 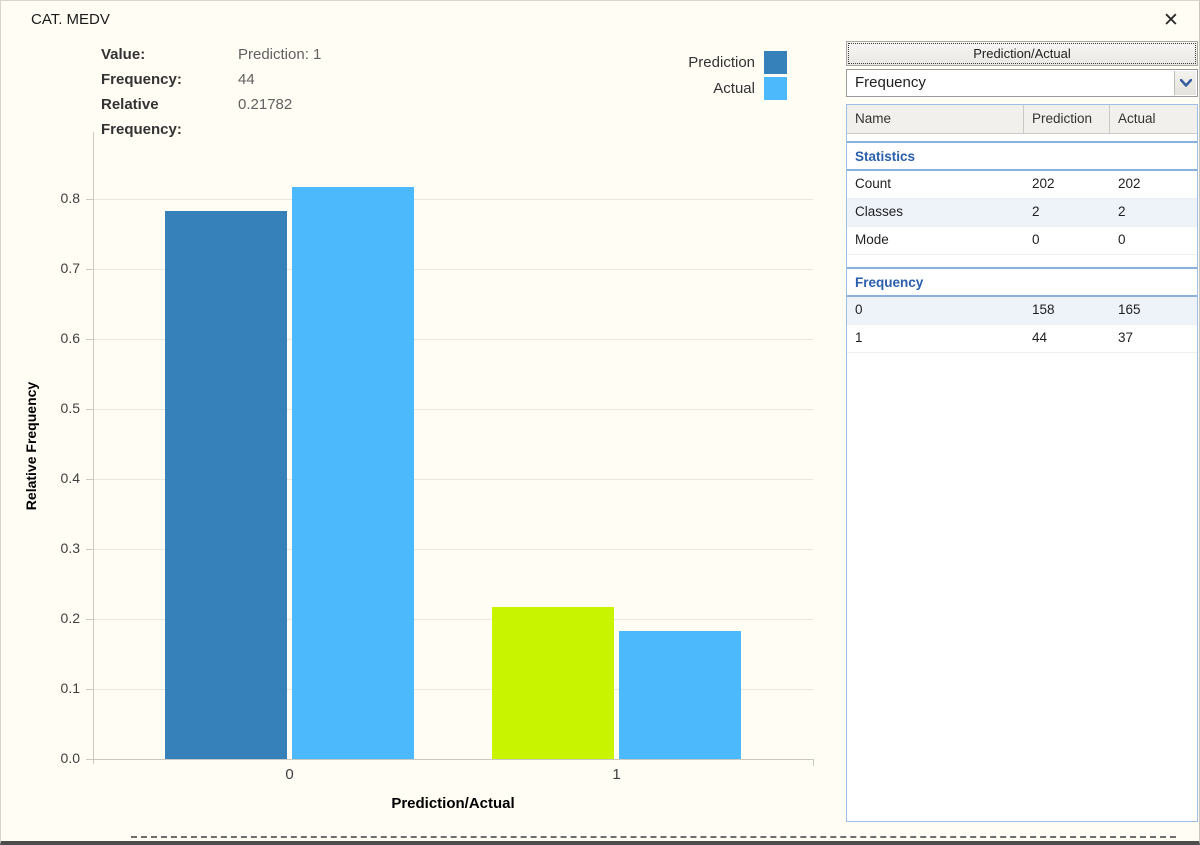 What do you see at coordinates (1185, 83) in the screenshot?
I see `chevron-down-icon` at bounding box center [1185, 83].